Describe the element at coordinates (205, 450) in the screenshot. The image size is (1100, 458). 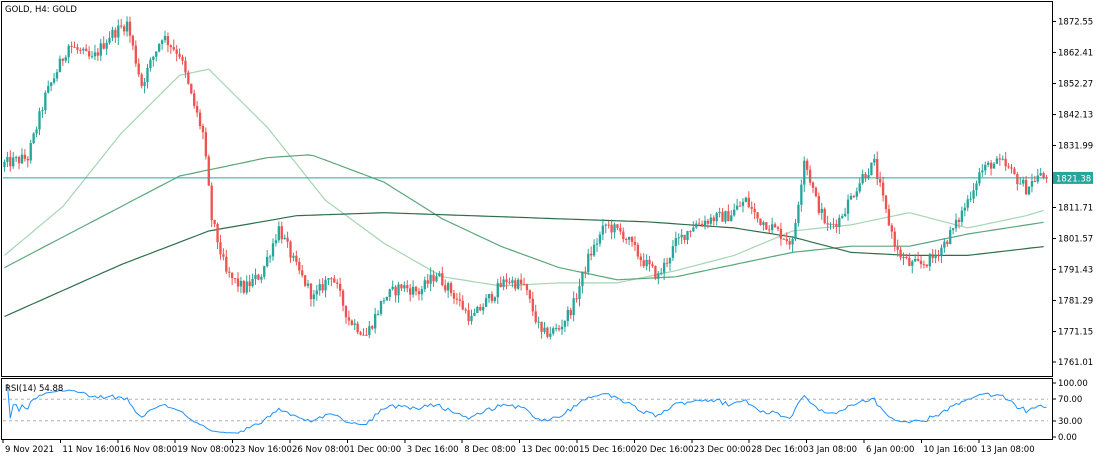
I see `time-tick-label: 19 Nov 08:00` at that location.